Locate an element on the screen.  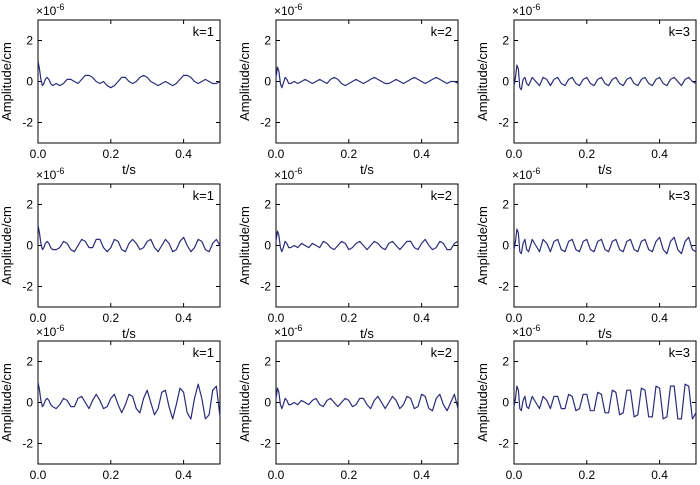
subplot-9: -2 0 2 0.0 0.2 0.4 t/s Amplitude/cm ×10⁻⁶ k=3 is located at coordinates (586, 404).